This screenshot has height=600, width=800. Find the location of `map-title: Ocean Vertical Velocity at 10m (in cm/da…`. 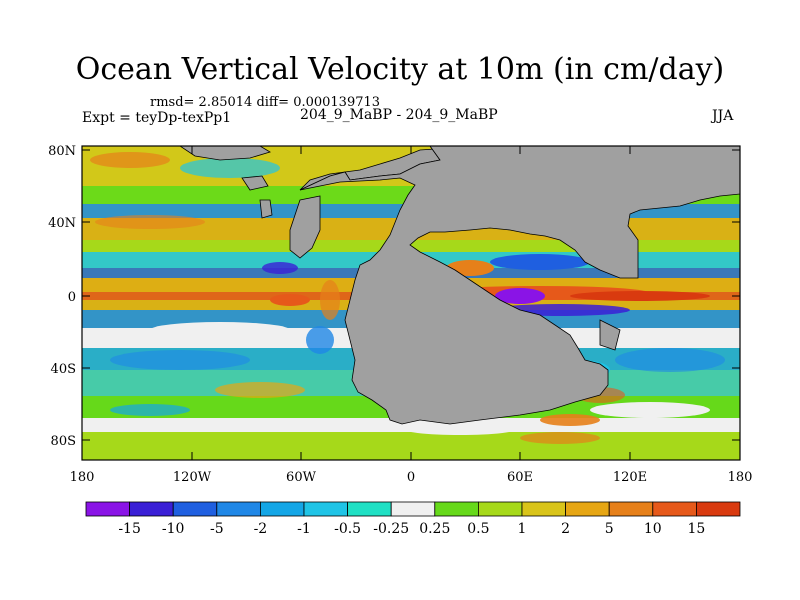

map-title: Ocean Vertical Velocity at 10m (in cm/da… is located at coordinates (400, 69).